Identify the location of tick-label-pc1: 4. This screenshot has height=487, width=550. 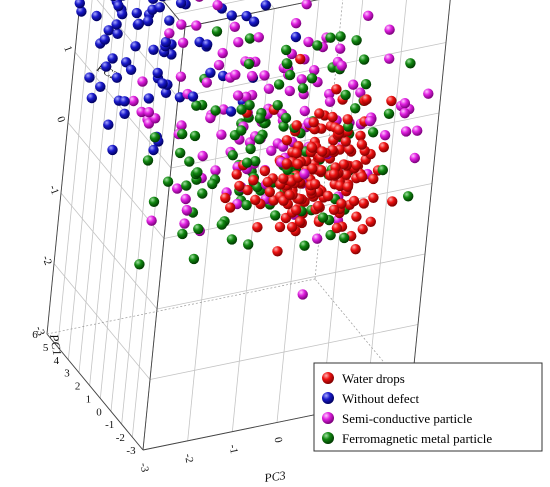
(57, 361).